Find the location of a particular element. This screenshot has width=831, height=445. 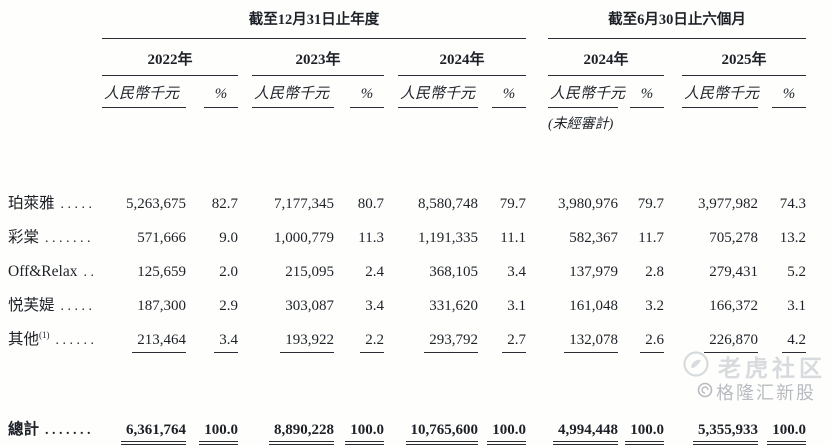

cell-amount: 166,372 is located at coordinates (733, 306).